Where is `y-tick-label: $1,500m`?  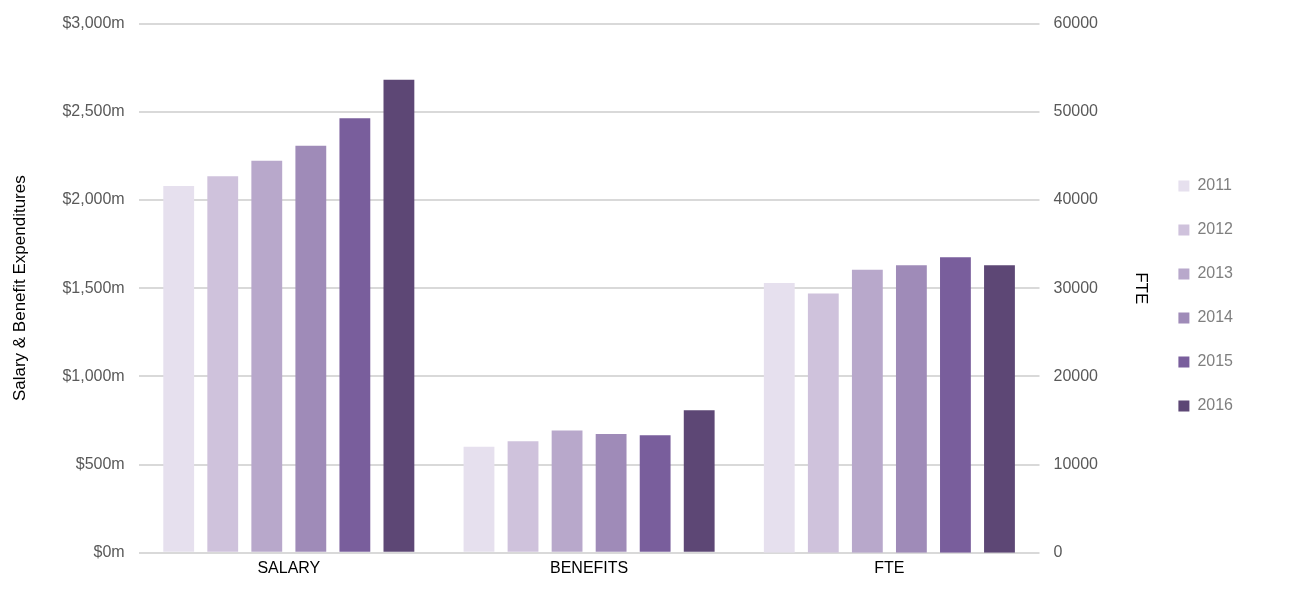
y-tick-label: $1,500m is located at coordinates (93, 287).